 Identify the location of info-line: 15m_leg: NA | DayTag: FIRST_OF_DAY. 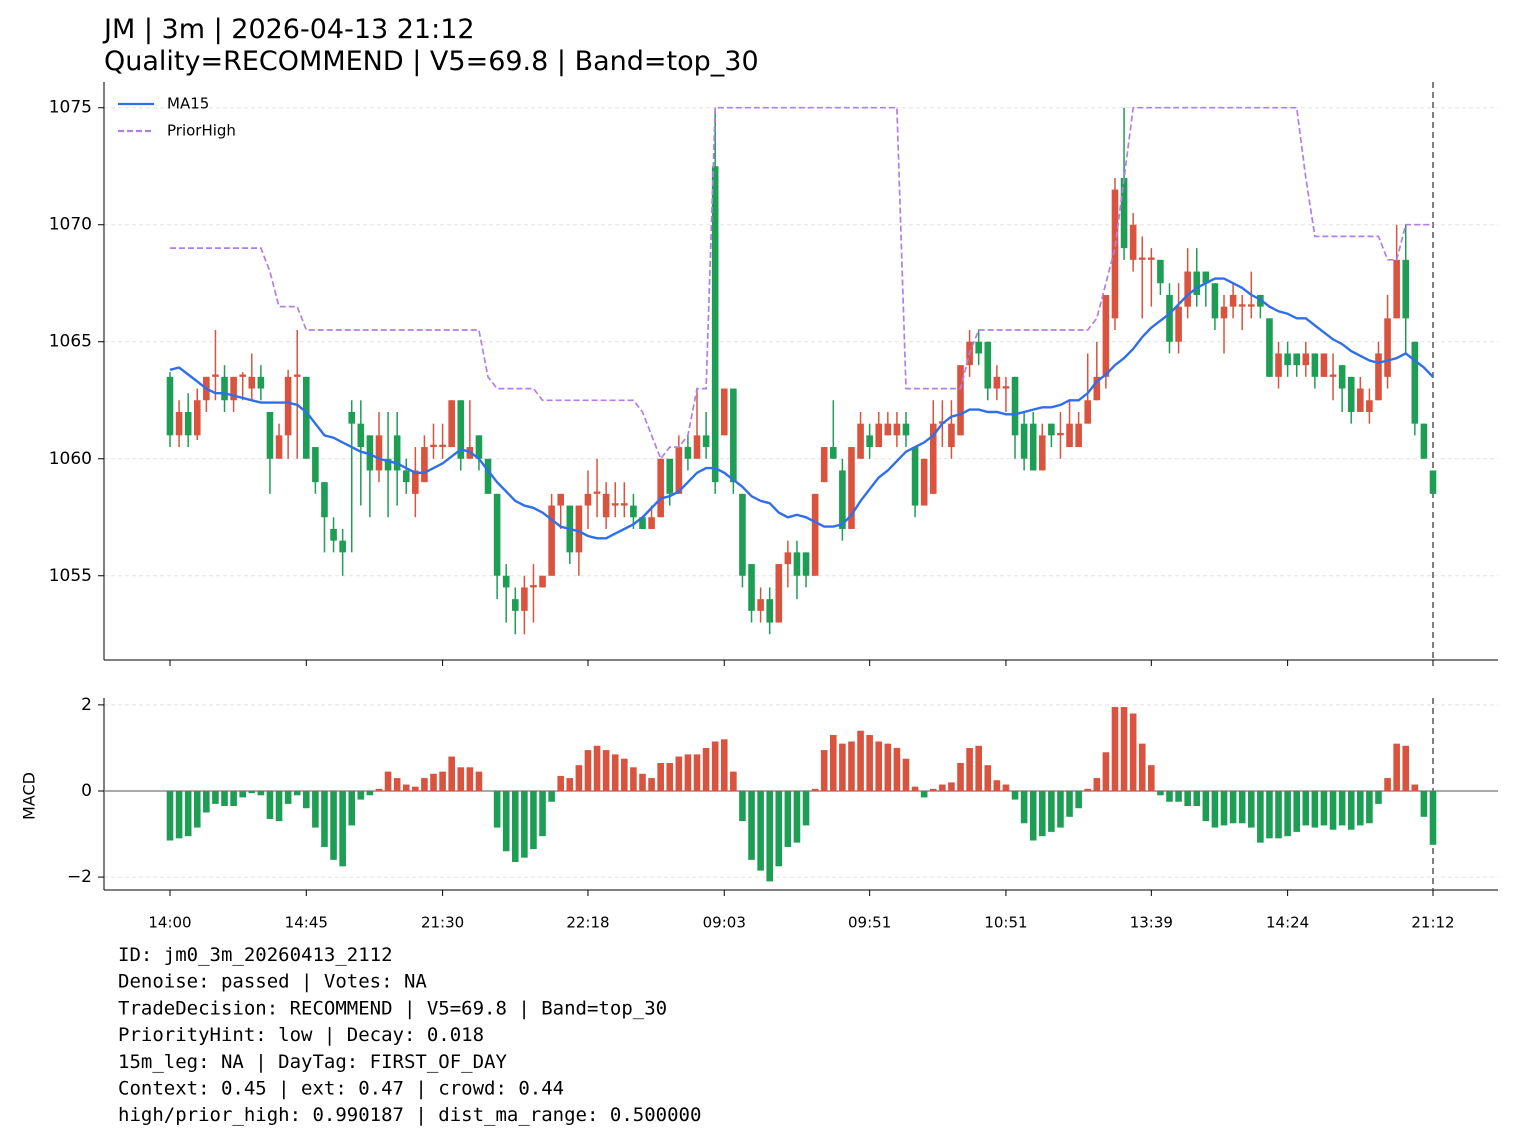
(312, 1062).